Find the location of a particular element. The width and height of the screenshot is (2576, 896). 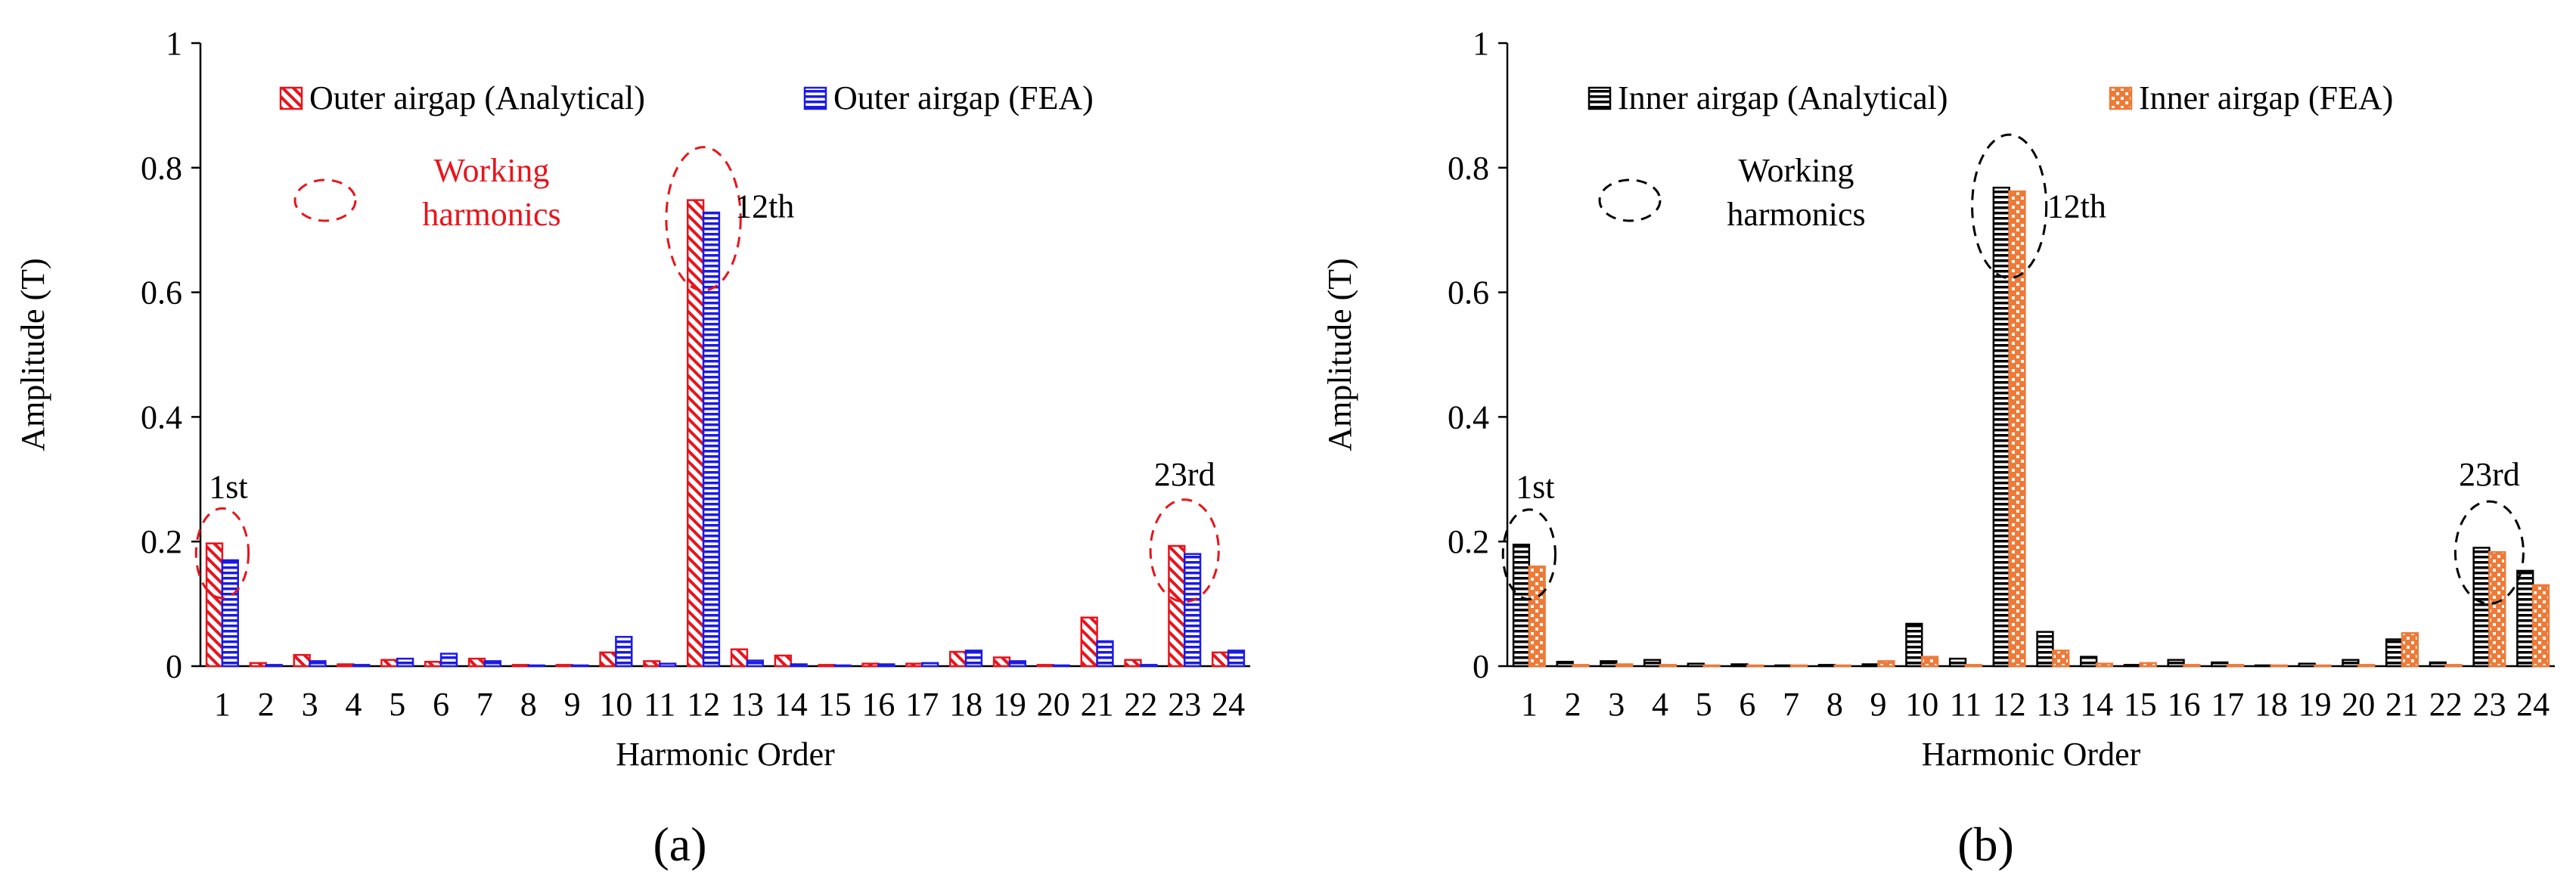

x-tick-label: 12 is located at coordinates (703, 704).